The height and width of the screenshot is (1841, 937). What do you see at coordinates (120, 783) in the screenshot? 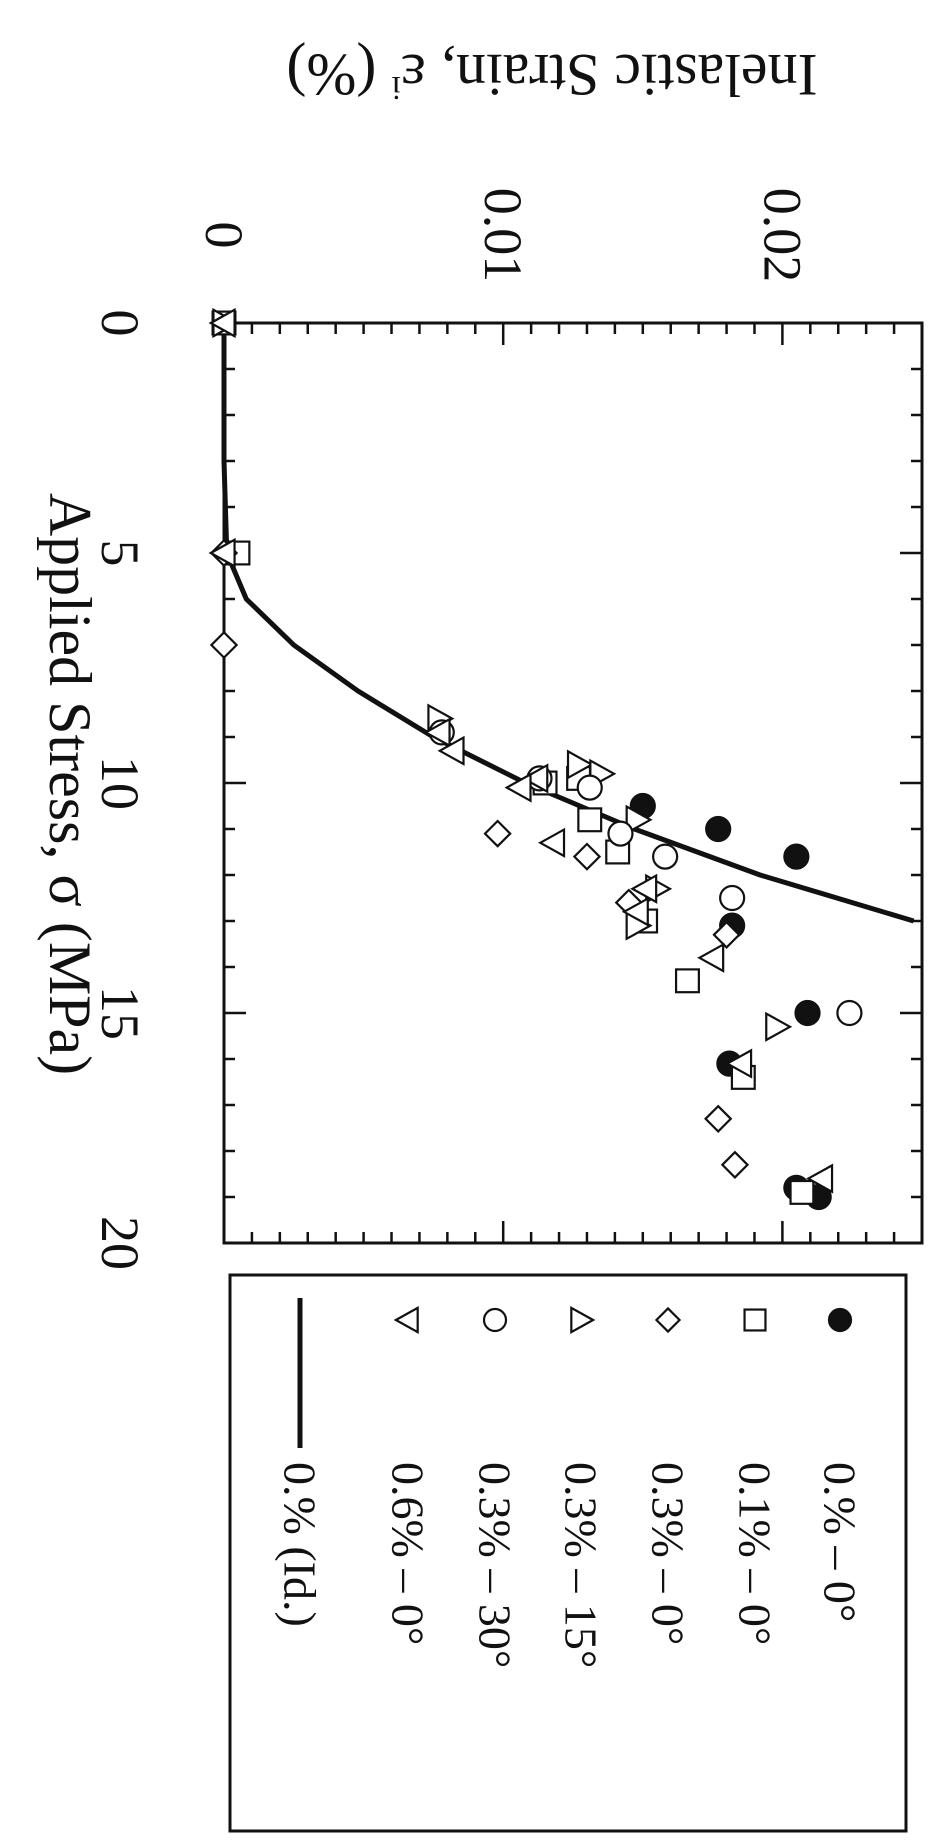
I see `x-tick-label: 10` at bounding box center [120, 783].